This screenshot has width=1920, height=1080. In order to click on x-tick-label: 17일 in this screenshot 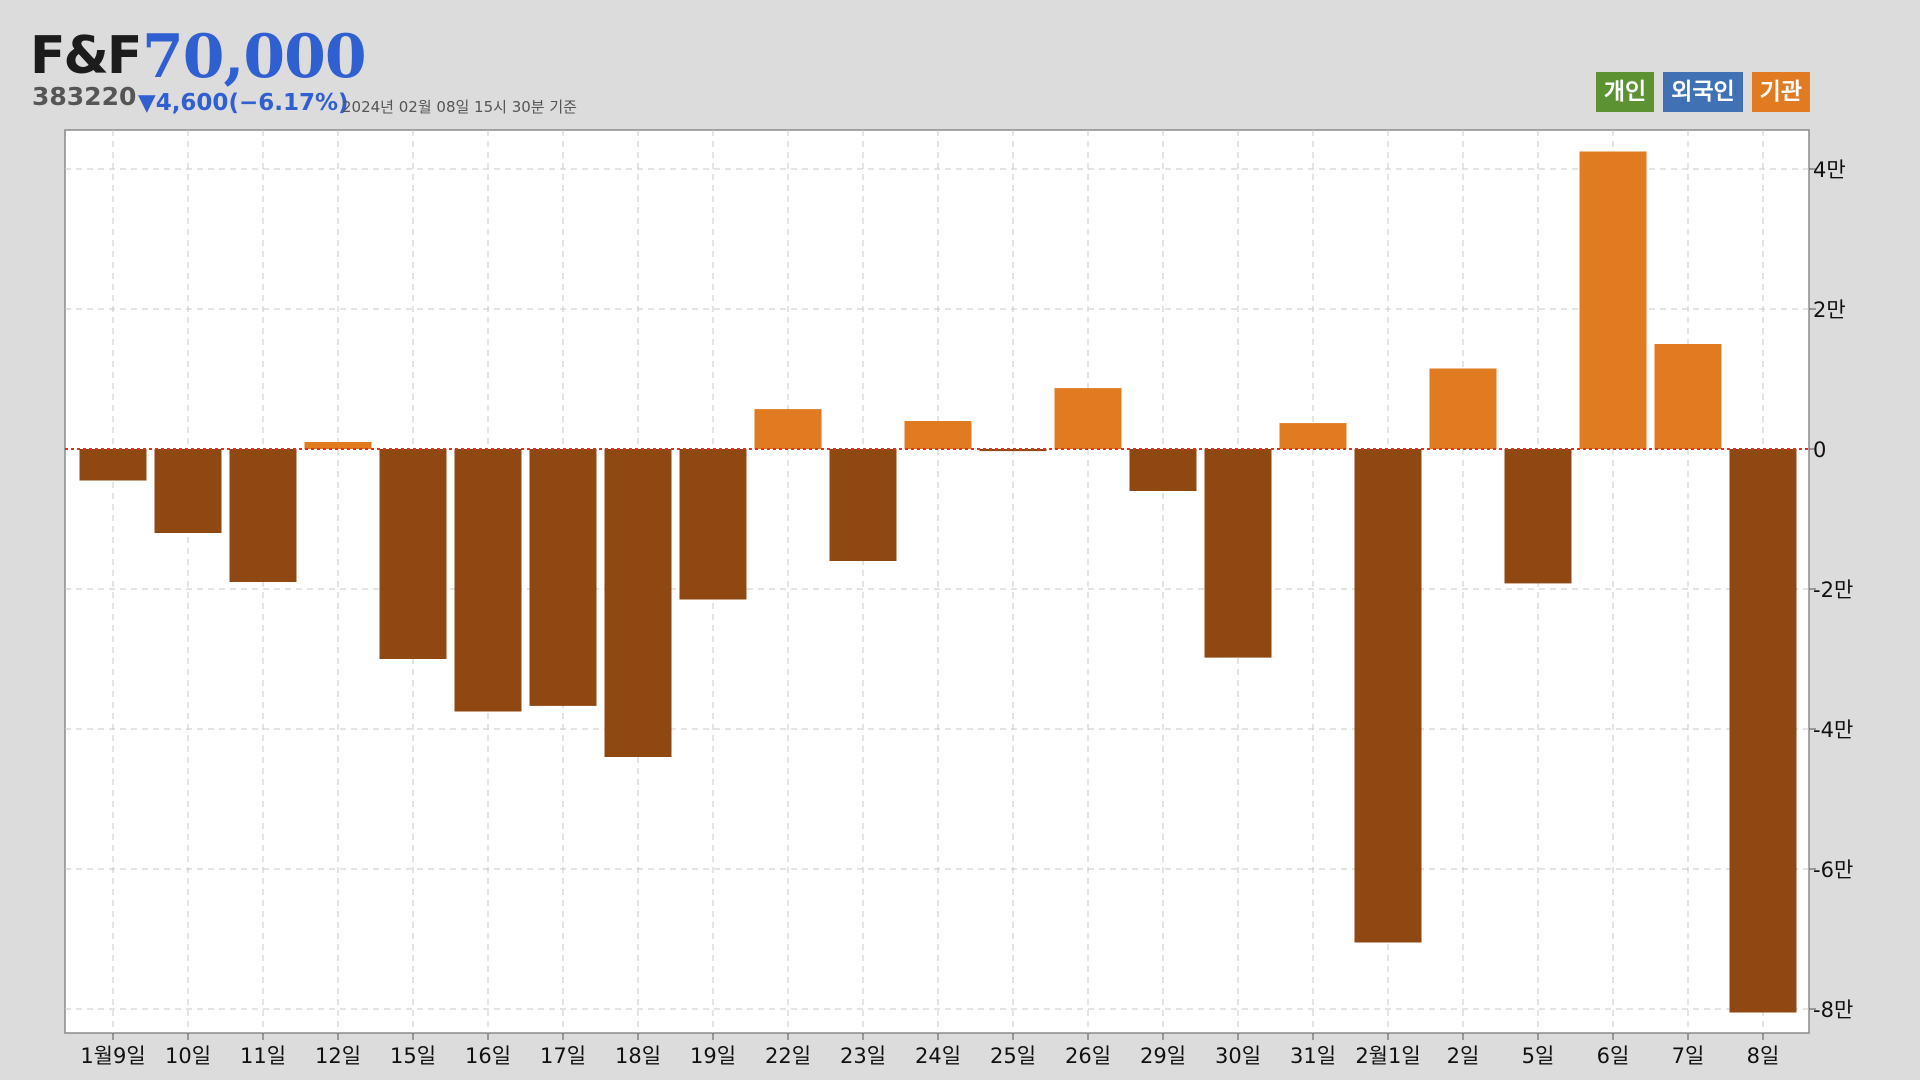, I will do `click(563, 1056)`.